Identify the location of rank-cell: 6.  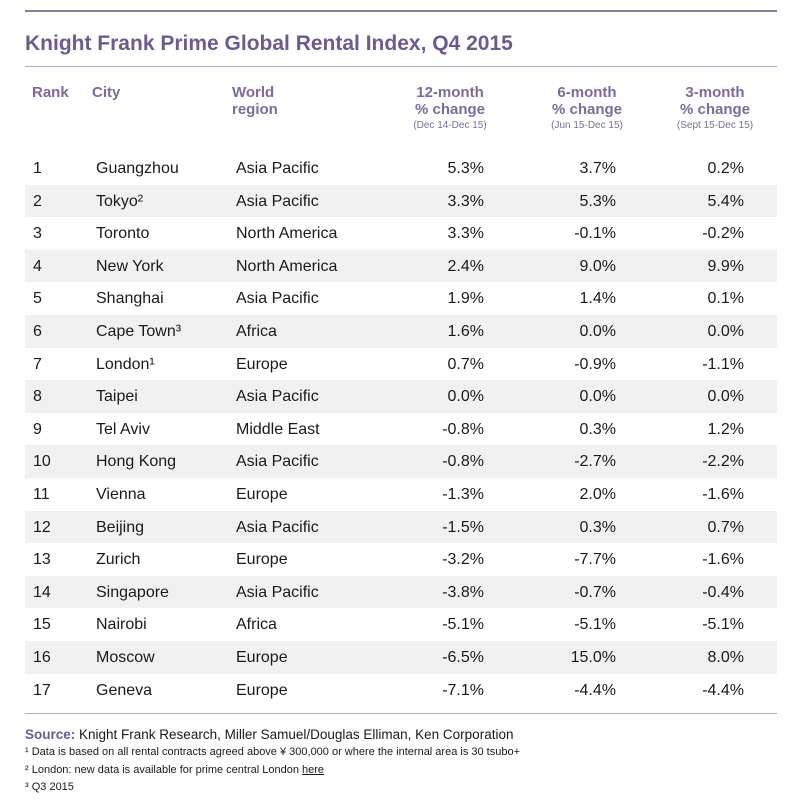
(37, 331).